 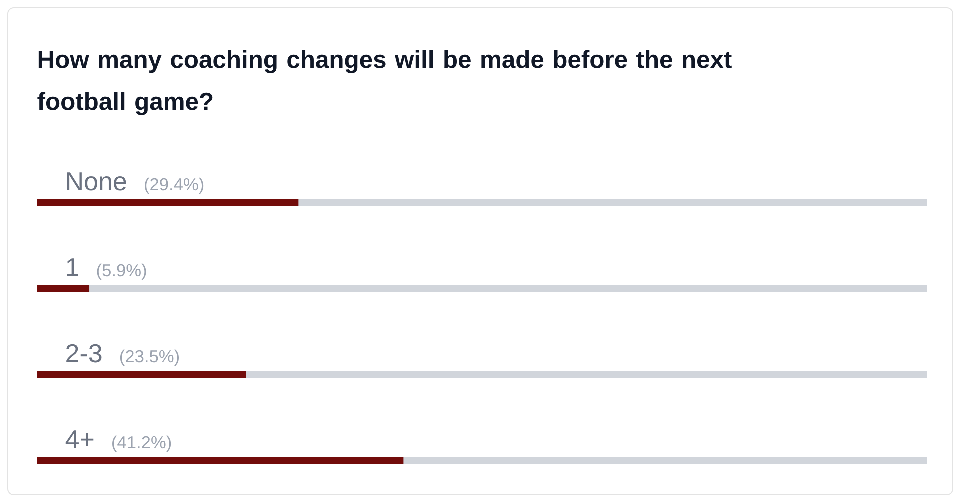 I want to click on y-tick-label: 4+, so click(x=80, y=439).